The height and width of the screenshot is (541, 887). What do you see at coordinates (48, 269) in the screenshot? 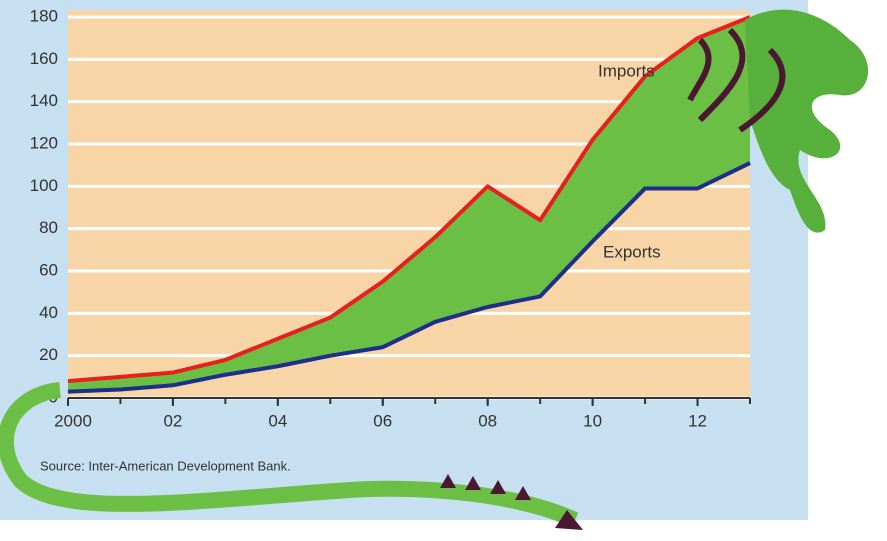
I see `y-tick-label: 60` at bounding box center [48, 269].